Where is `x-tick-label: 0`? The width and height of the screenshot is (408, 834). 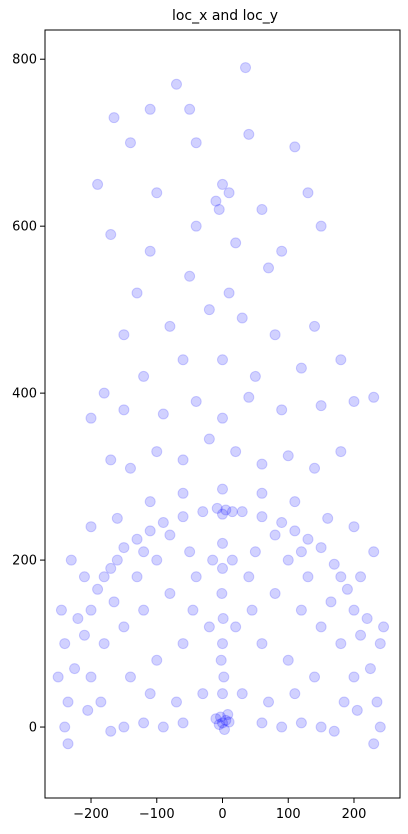
x-tick-label: 0 is located at coordinates (222, 814).